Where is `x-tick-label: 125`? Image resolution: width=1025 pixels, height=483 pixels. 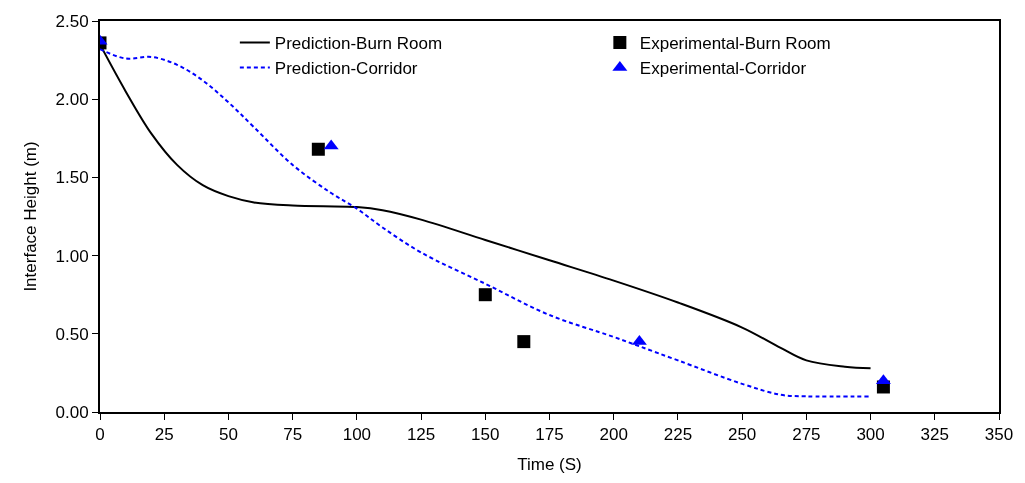 x-tick-label: 125 is located at coordinates (421, 435).